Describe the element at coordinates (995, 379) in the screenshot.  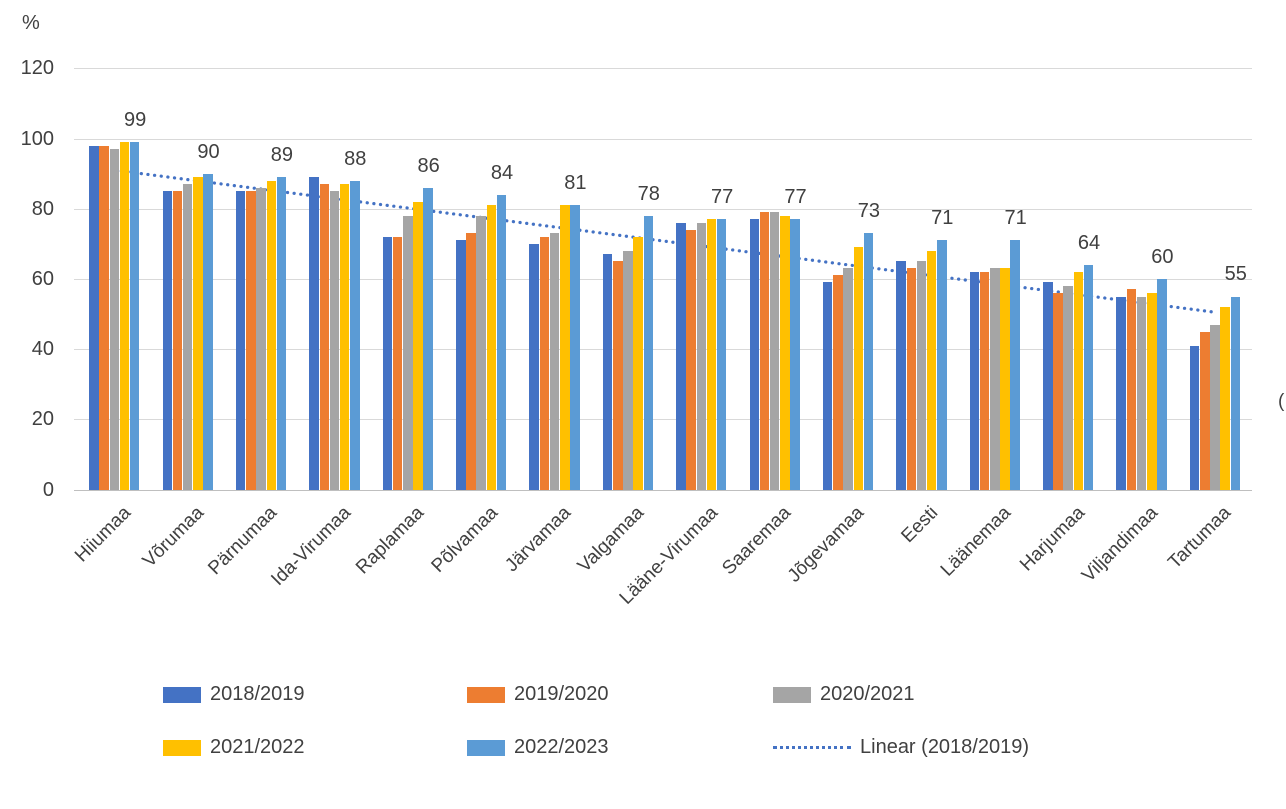
I see `bar-2020-2021-Läänemaa` at that location.